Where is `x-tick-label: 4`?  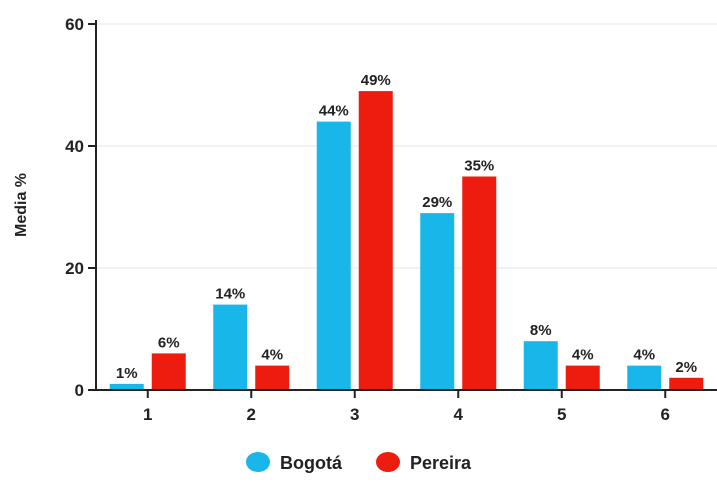 x-tick-label: 4 is located at coordinates (459, 414).